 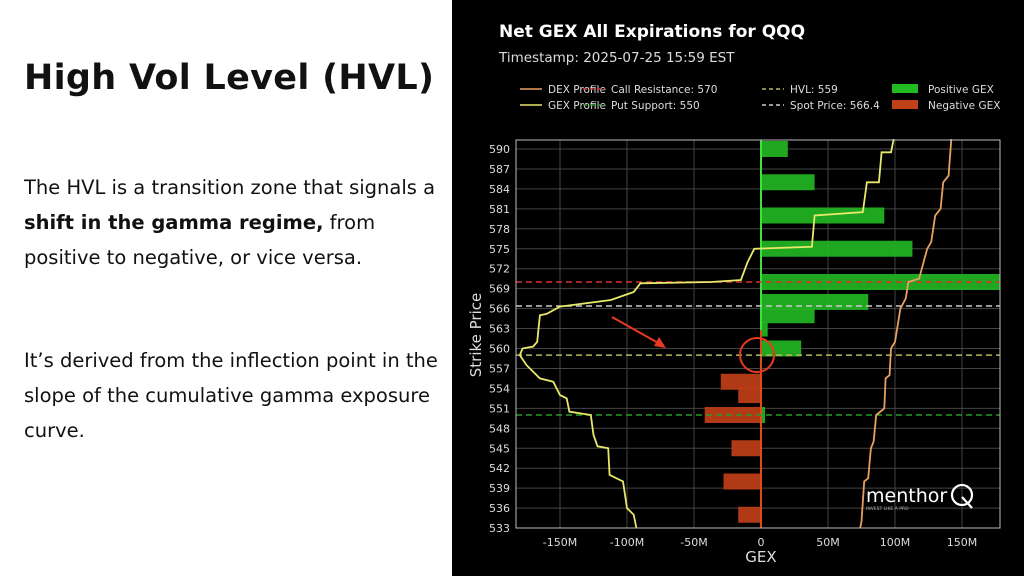 I want to click on y-tick-label: 572, so click(x=499, y=269).